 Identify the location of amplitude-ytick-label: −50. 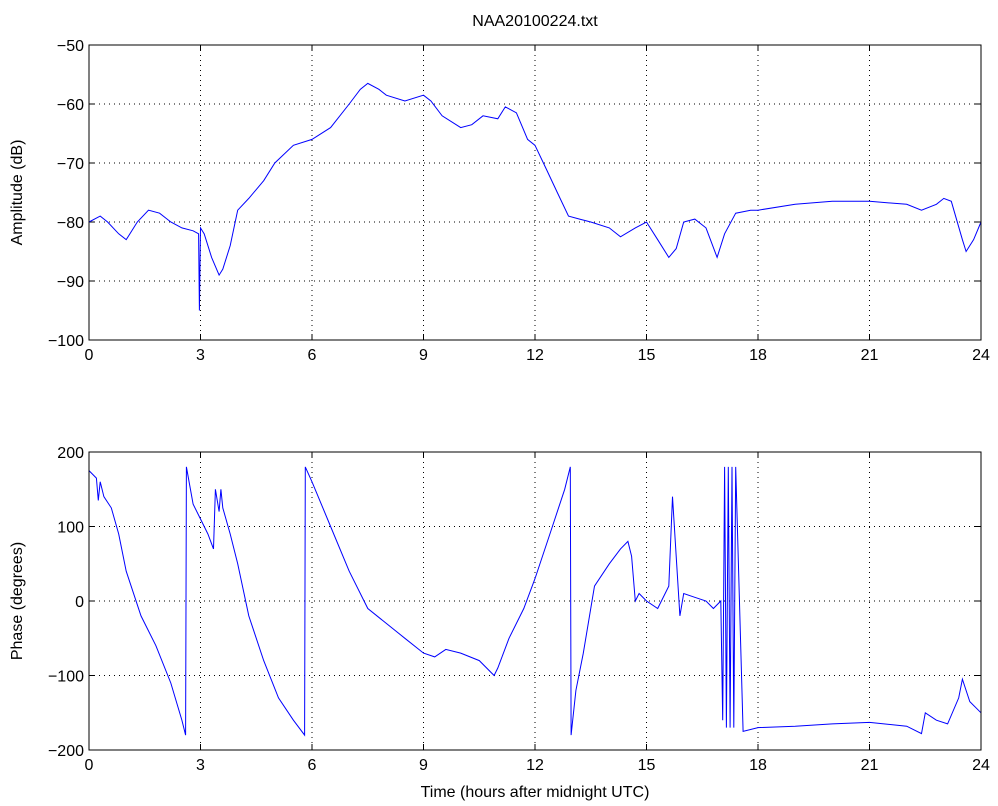
(70, 46).